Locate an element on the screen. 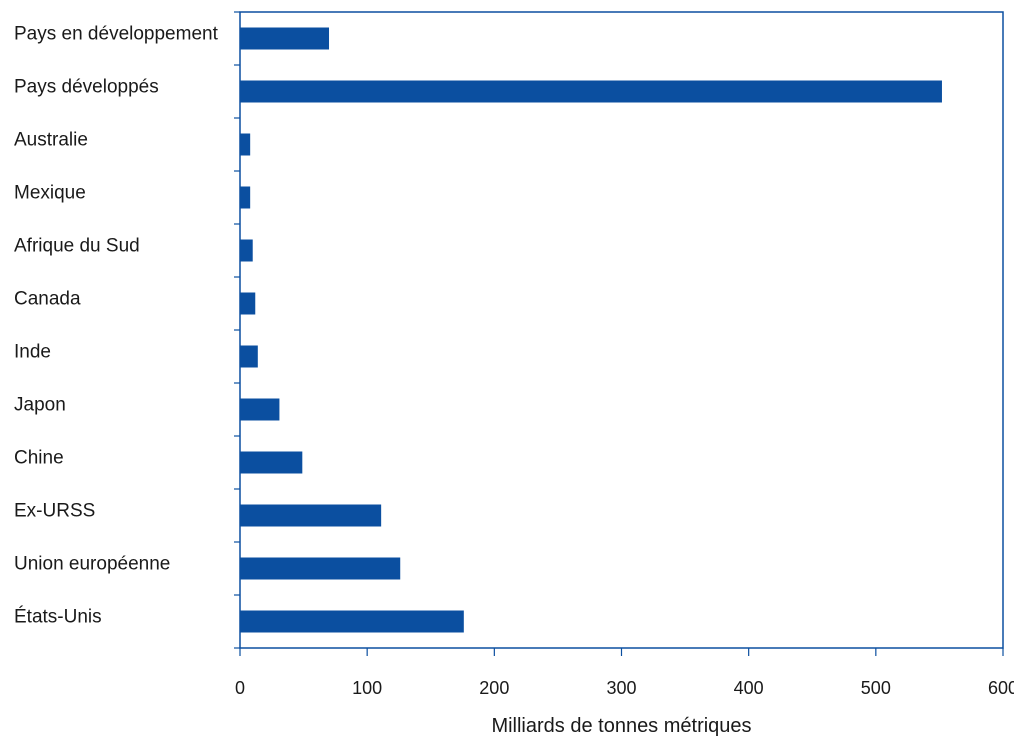  y-tick-label: Australie is located at coordinates (51, 140).